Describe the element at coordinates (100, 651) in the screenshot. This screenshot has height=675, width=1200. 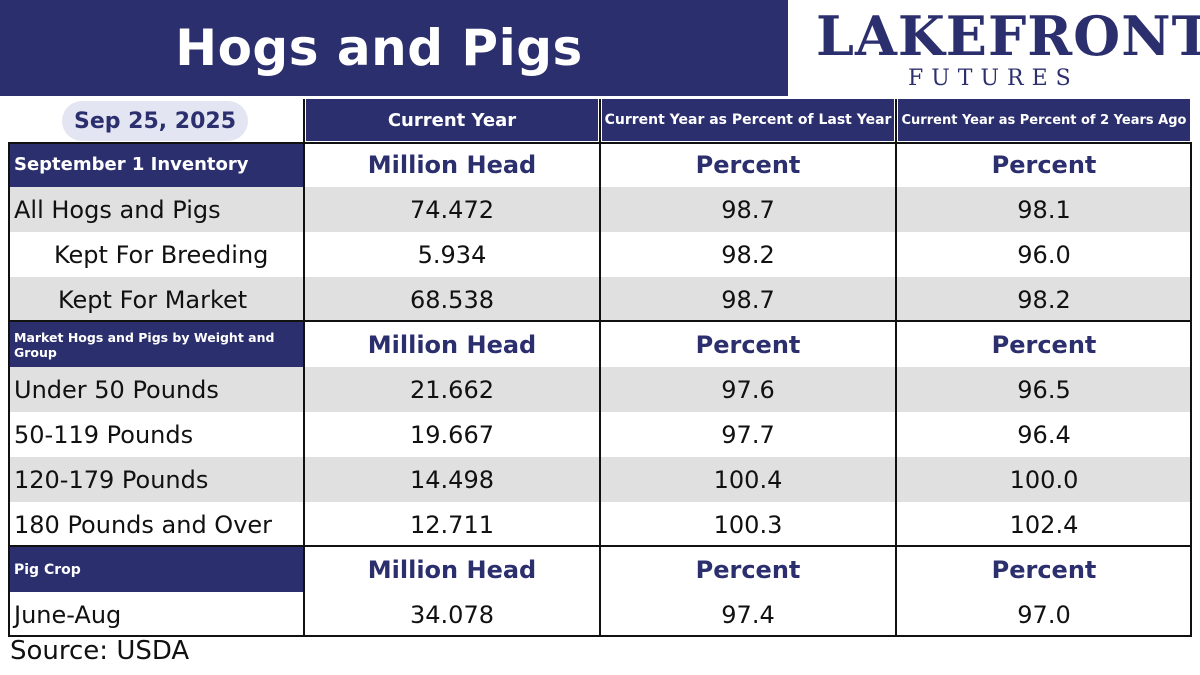
I see `source-note: Source: USDA` at that location.